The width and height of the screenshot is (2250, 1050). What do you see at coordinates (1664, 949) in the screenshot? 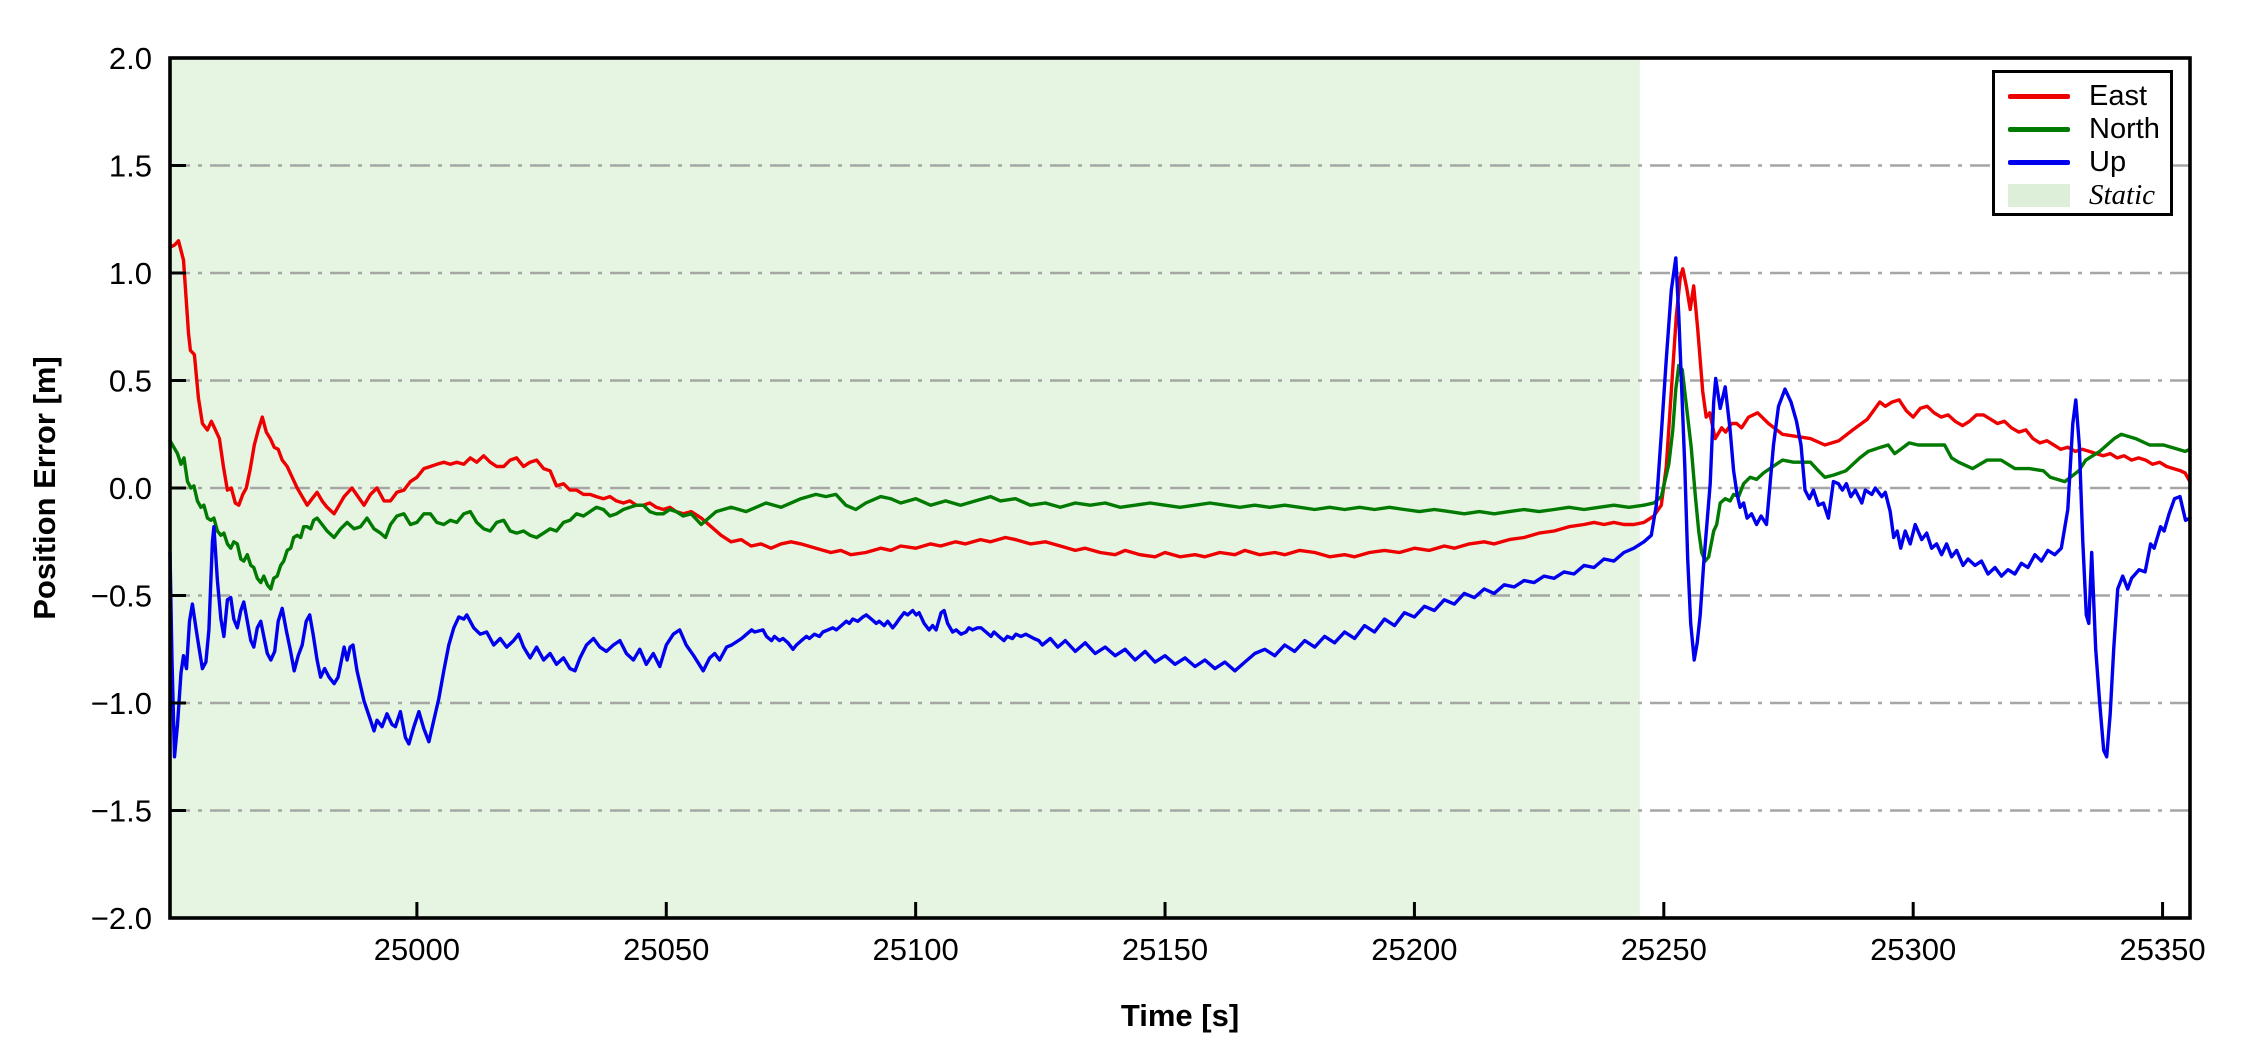
I see `x-tick-label: 25250` at bounding box center [1664, 949].